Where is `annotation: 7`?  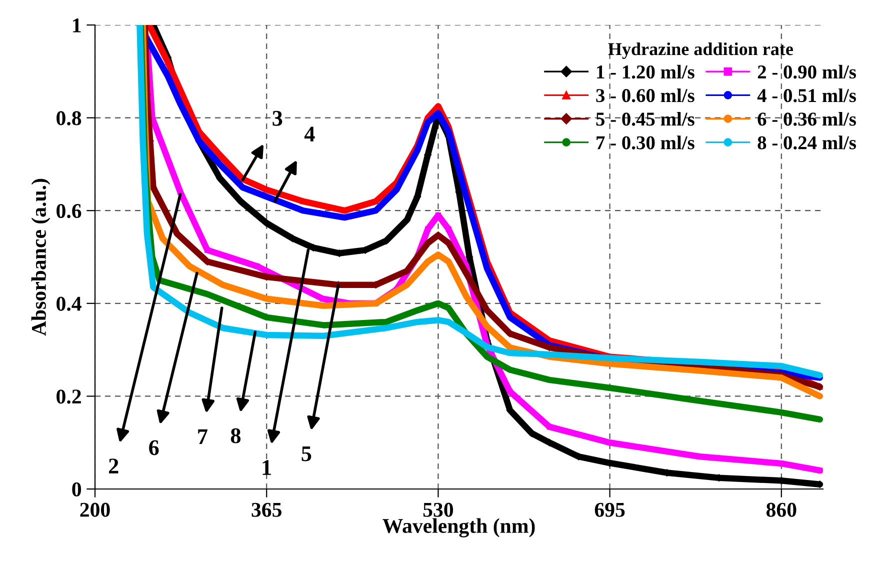 annotation: 7 is located at coordinates (203, 436).